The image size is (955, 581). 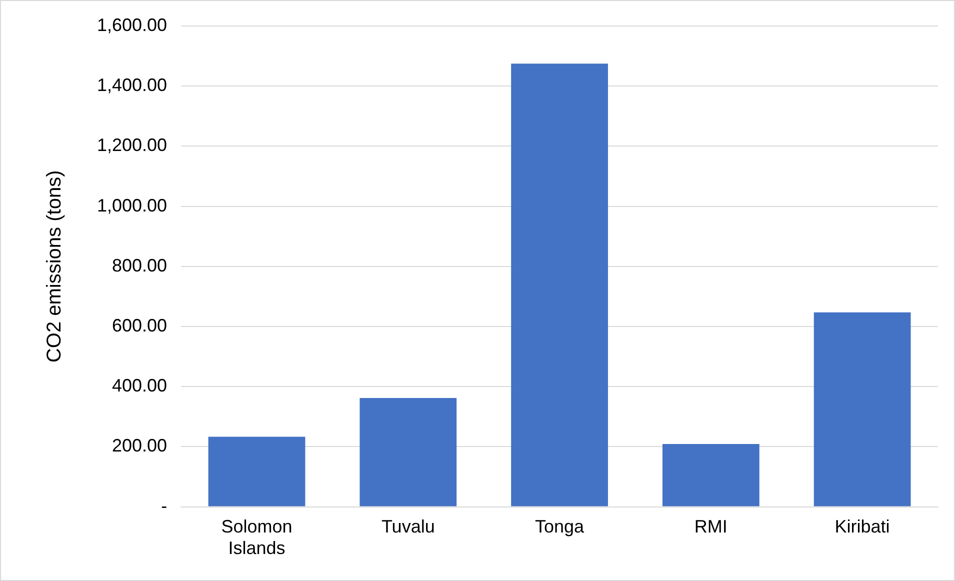 What do you see at coordinates (132, 205) in the screenshot?
I see `y-tick-label: 1,000.00` at bounding box center [132, 205].